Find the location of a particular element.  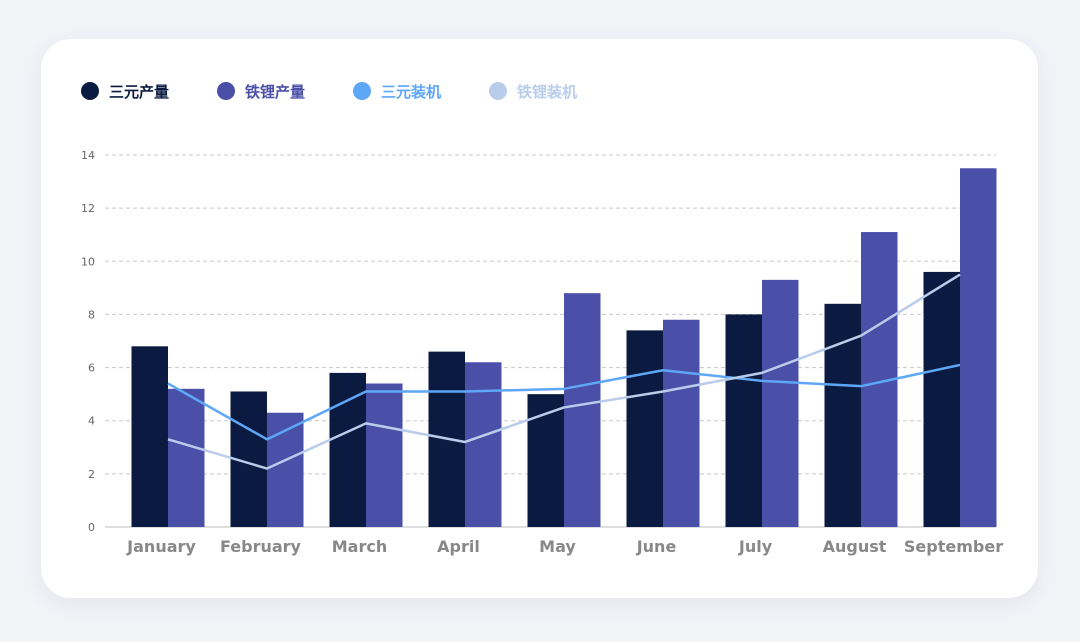

y-tick-label: 2 is located at coordinates (91, 474).